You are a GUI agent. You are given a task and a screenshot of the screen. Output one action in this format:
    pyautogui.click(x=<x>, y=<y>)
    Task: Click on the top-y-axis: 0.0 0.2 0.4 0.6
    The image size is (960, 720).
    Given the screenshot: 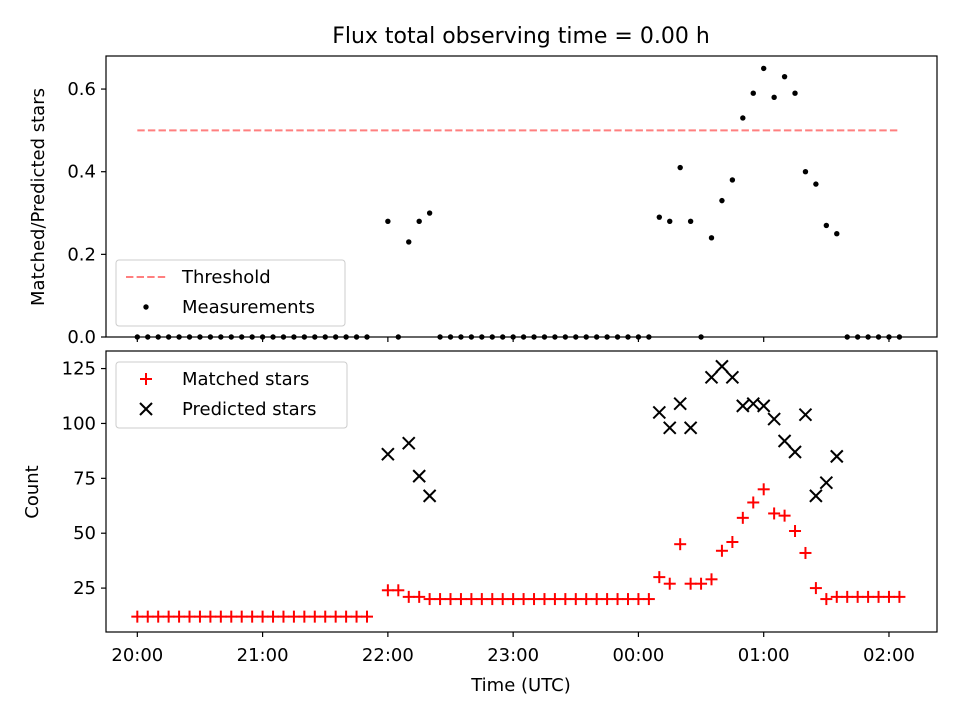 What is the action you would take?
    pyautogui.click(x=86, y=213)
    